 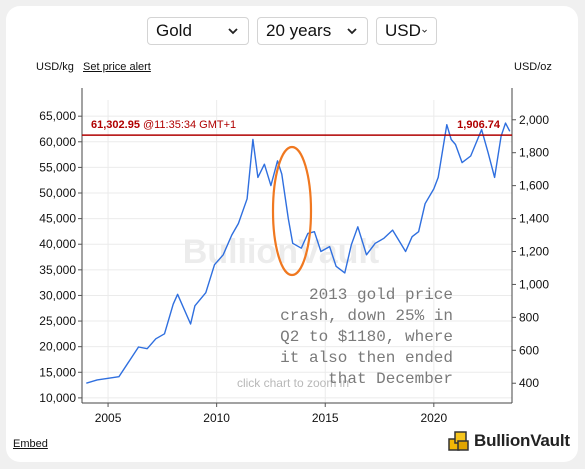 I want to click on left-tick-label: 10,000, so click(x=57, y=398).